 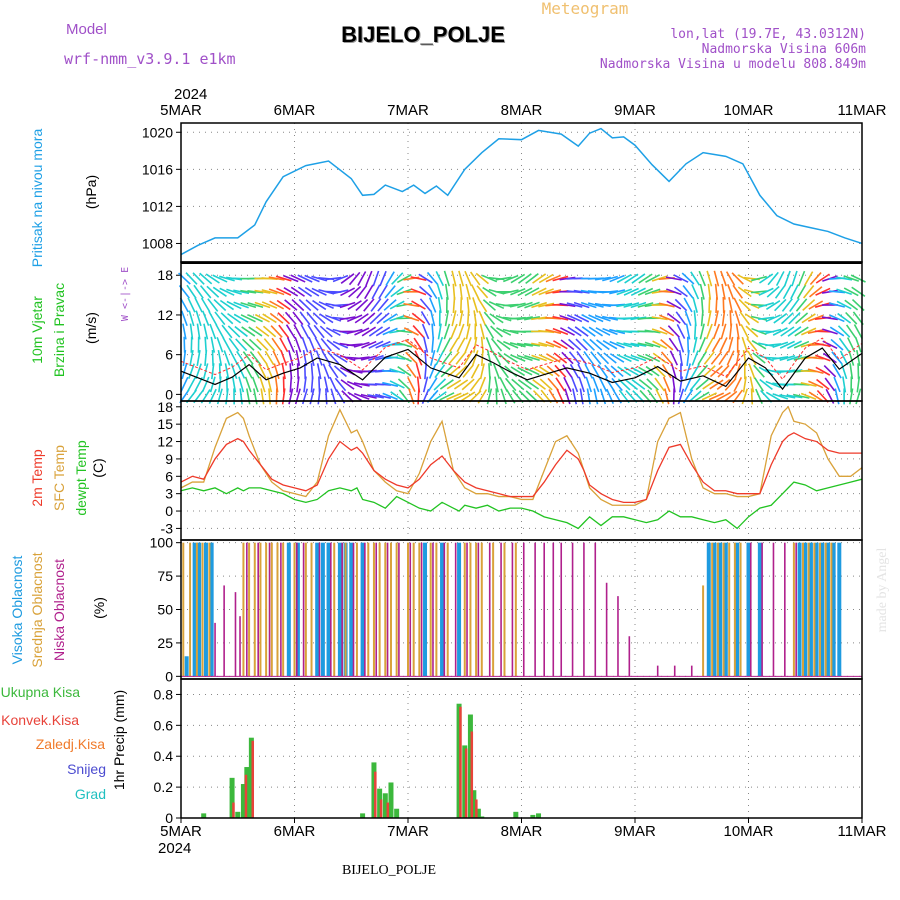 What do you see at coordinates (169, 818) in the screenshot?
I see `ytick-label: 0` at bounding box center [169, 818].